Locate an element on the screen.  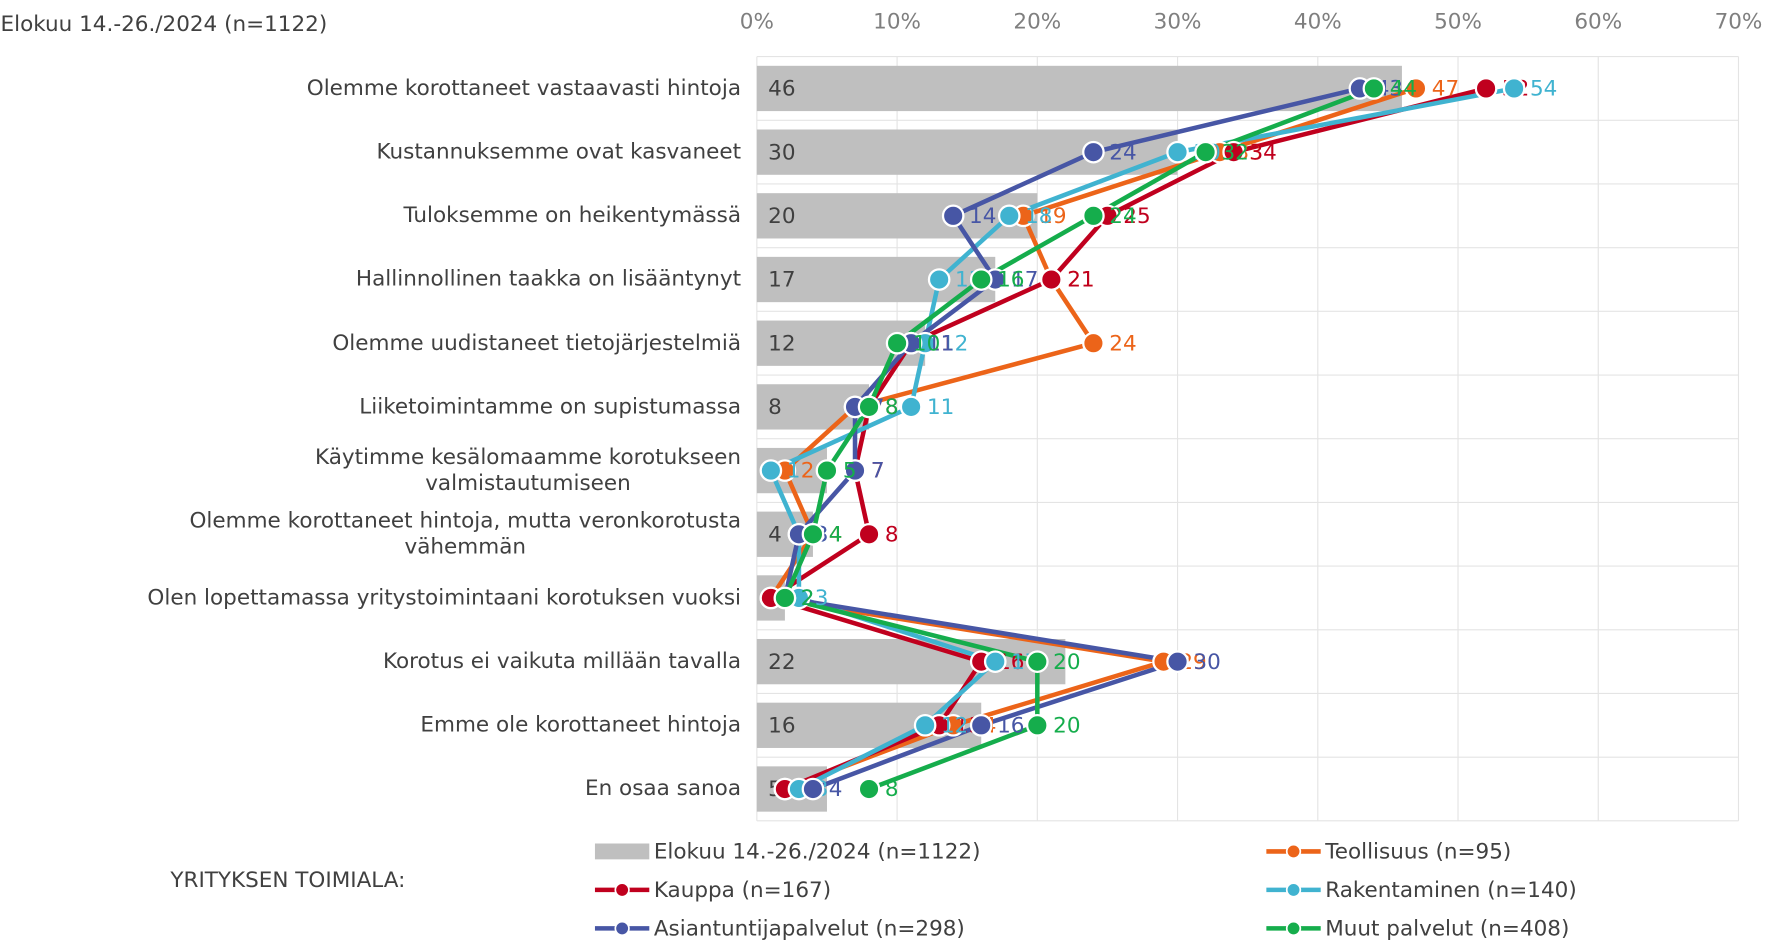
series-value-label: 1 is located at coordinates (794, 471).